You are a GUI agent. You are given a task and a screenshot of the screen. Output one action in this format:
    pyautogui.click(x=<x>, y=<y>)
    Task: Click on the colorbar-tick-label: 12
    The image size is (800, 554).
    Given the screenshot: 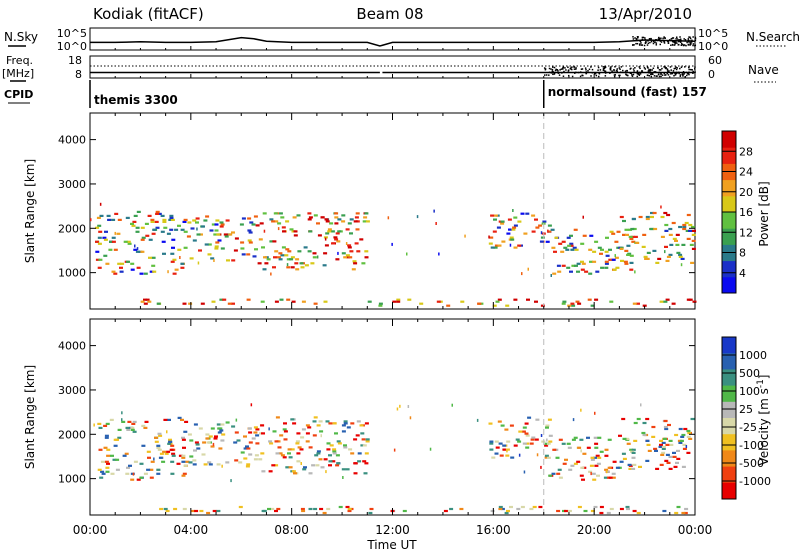 What is the action you would take?
    pyautogui.click(x=746, y=232)
    